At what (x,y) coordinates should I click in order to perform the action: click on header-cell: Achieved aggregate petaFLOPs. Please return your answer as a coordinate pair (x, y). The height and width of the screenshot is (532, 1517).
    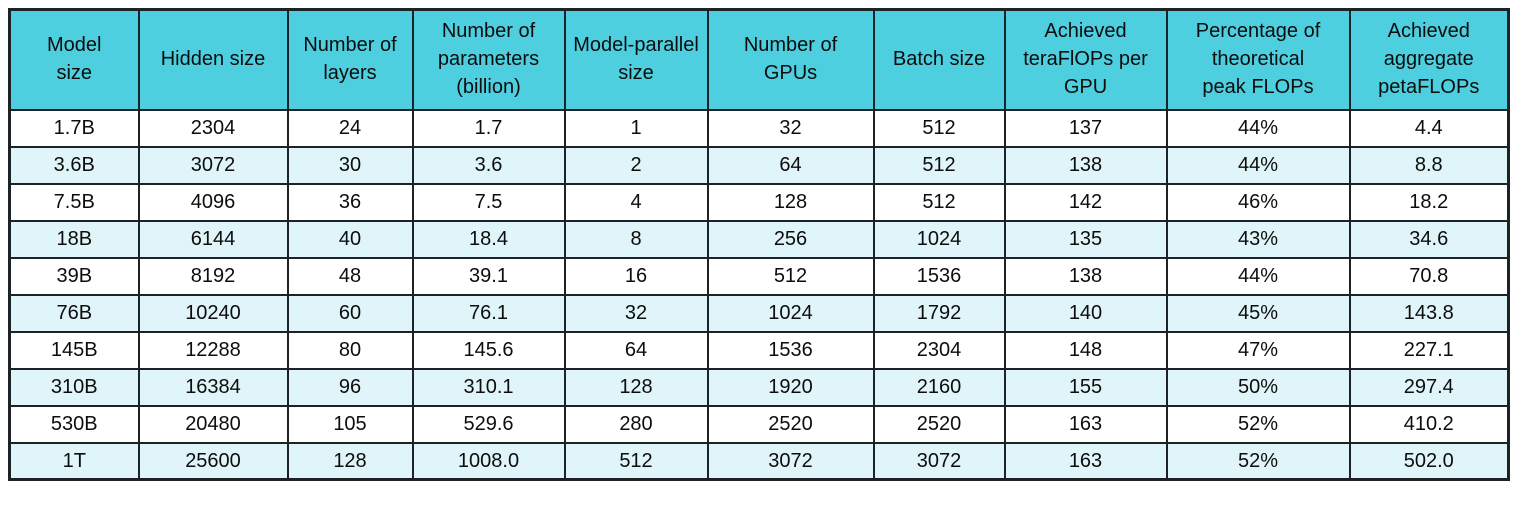
    Looking at the image, I should click on (1429, 59).